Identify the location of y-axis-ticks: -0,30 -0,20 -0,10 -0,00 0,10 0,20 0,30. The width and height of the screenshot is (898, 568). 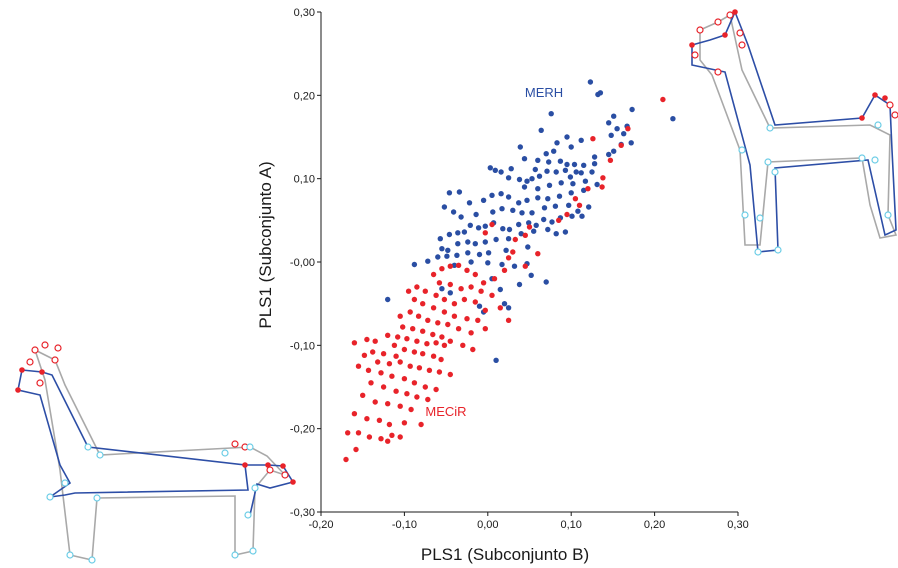
(305, 263).